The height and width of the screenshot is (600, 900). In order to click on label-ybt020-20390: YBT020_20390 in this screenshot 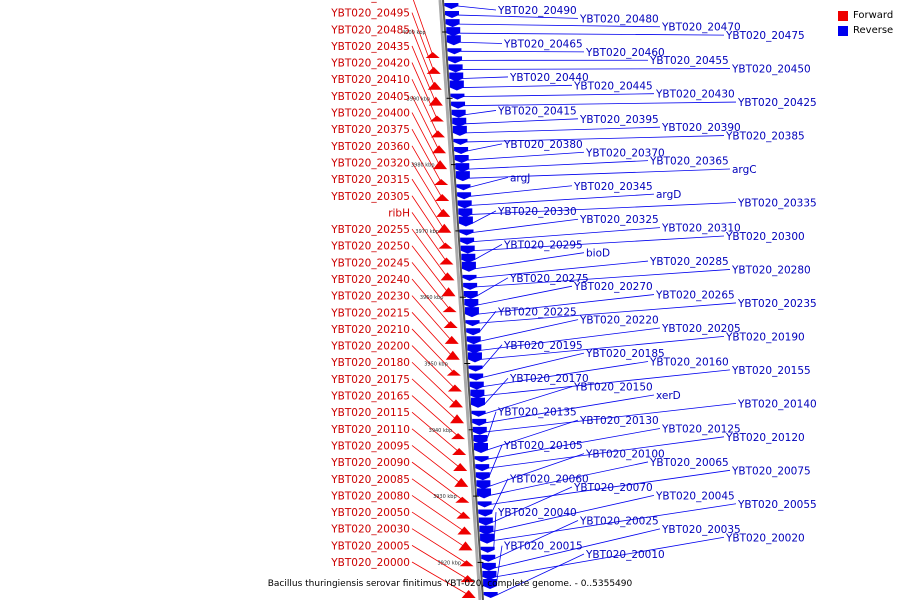, I will do `click(701, 128)`.